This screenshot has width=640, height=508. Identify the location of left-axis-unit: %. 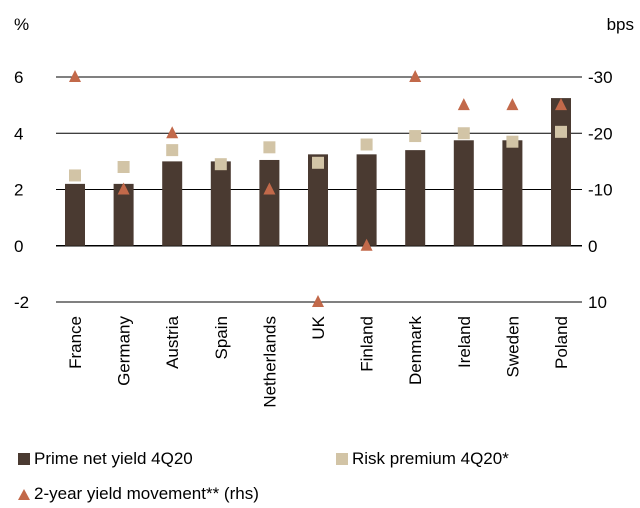
(21, 24).